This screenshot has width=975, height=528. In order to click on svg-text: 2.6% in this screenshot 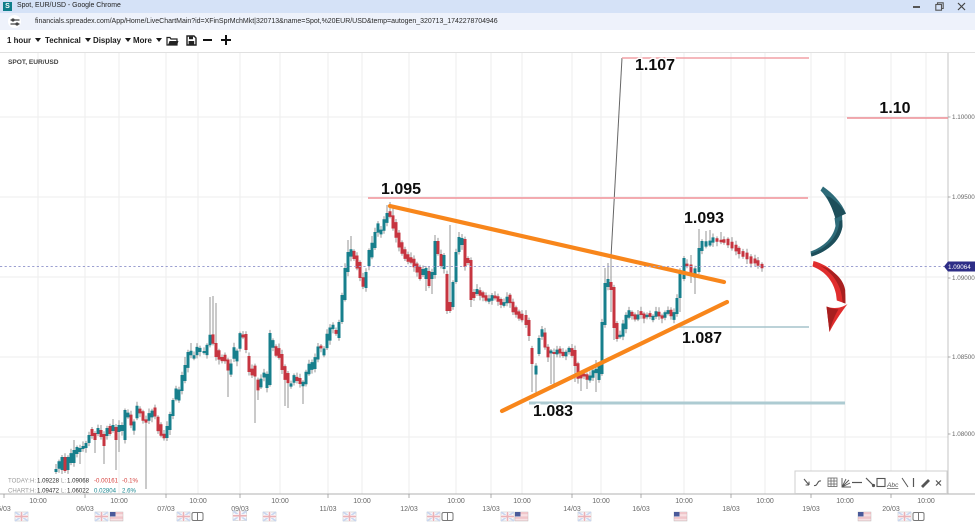, I will do `click(129, 491)`.